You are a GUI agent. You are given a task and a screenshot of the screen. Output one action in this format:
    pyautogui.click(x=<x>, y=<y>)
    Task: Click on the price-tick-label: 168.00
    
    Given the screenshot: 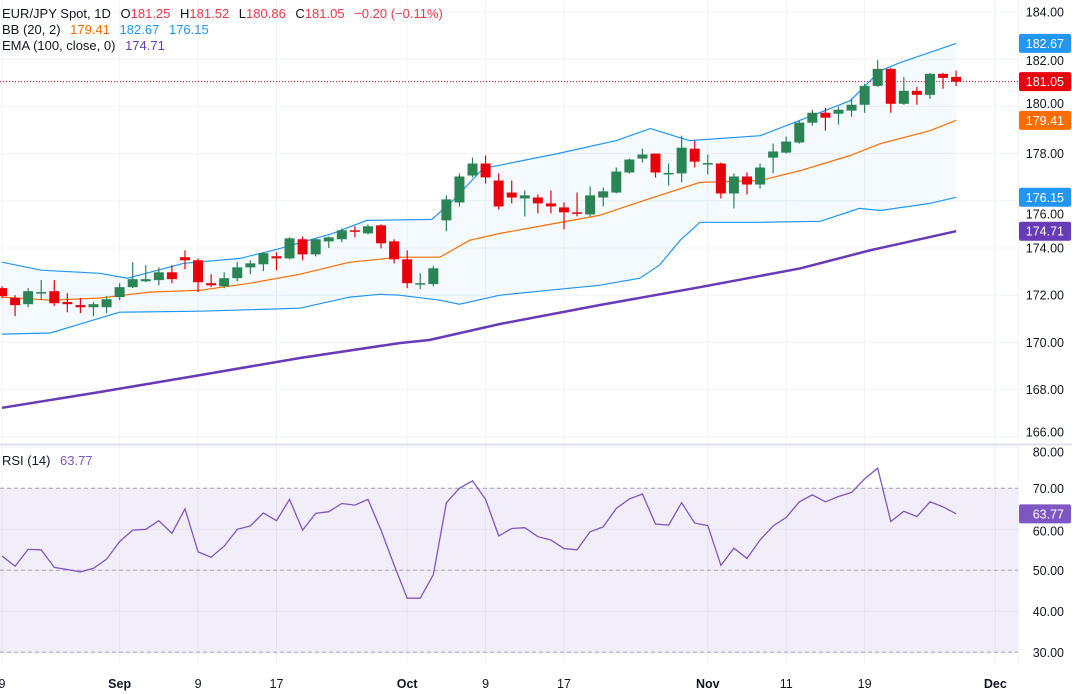 What is the action you would take?
    pyautogui.click(x=1045, y=390)
    